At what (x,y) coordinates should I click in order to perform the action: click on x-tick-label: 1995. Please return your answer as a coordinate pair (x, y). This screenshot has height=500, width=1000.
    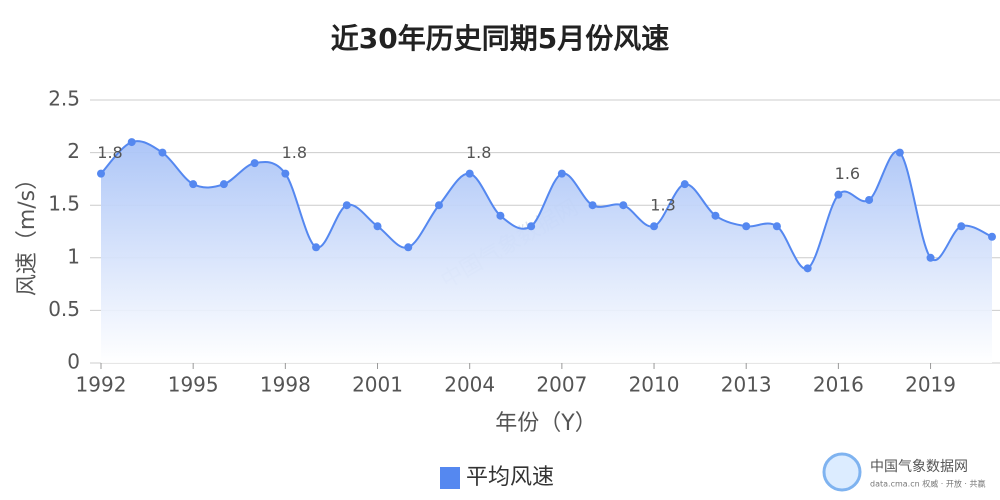
    Looking at the image, I should click on (193, 385).